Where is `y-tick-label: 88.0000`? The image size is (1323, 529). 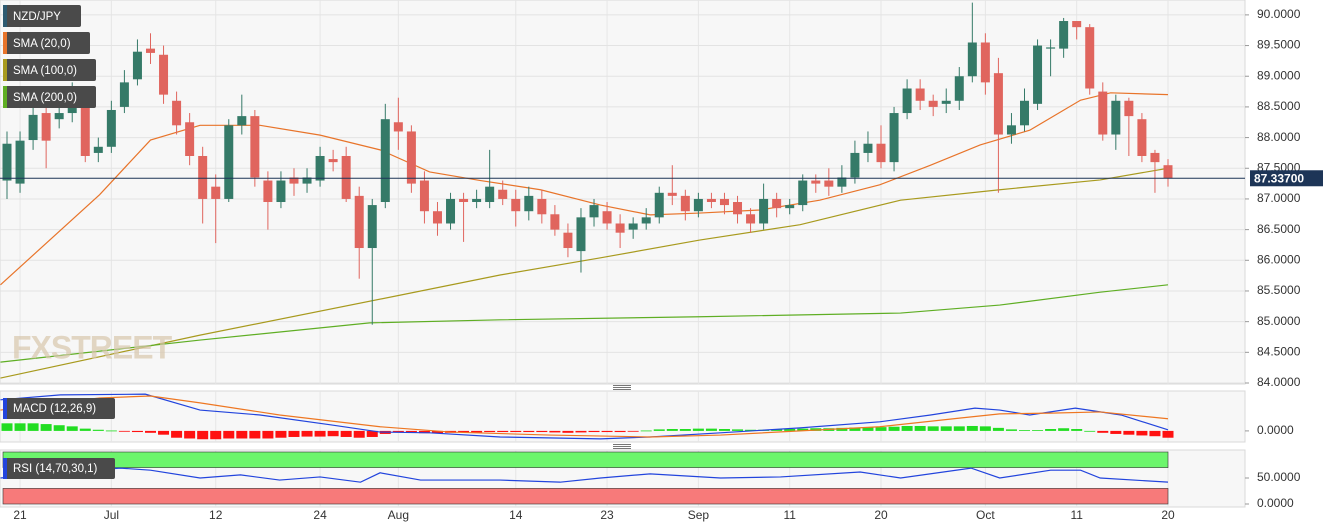
y-tick-label: 88.0000 is located at coordinates (1279, 137).